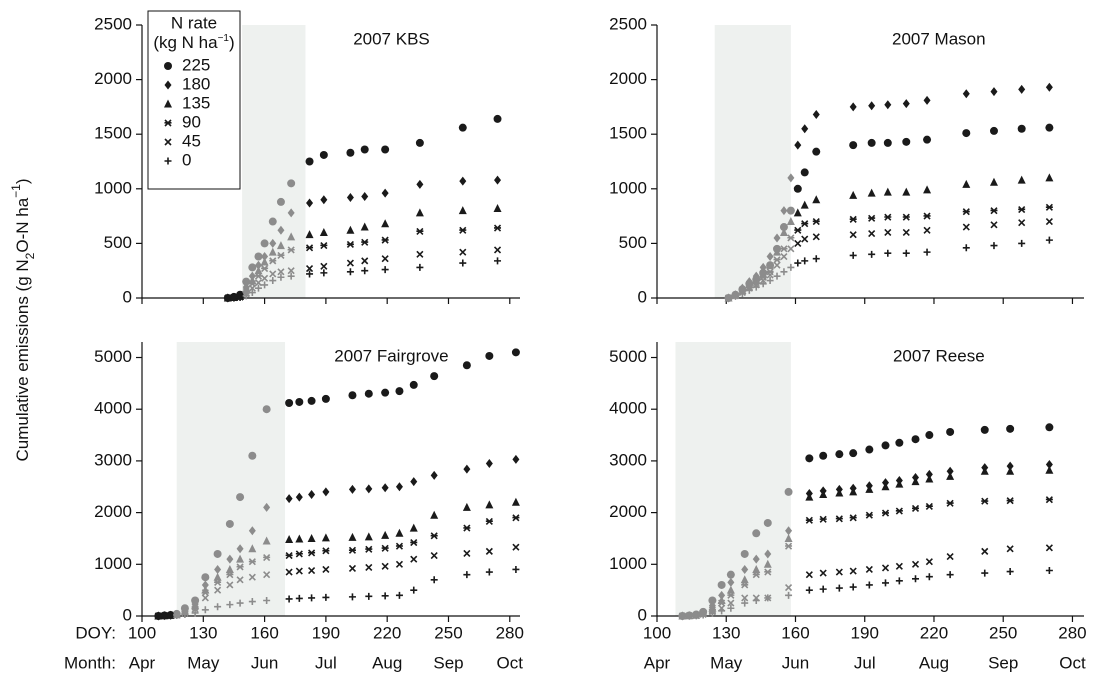 This screenshot has width=1097, height=691. I want to click on y-tick-label: 4000, so click(113, 408).